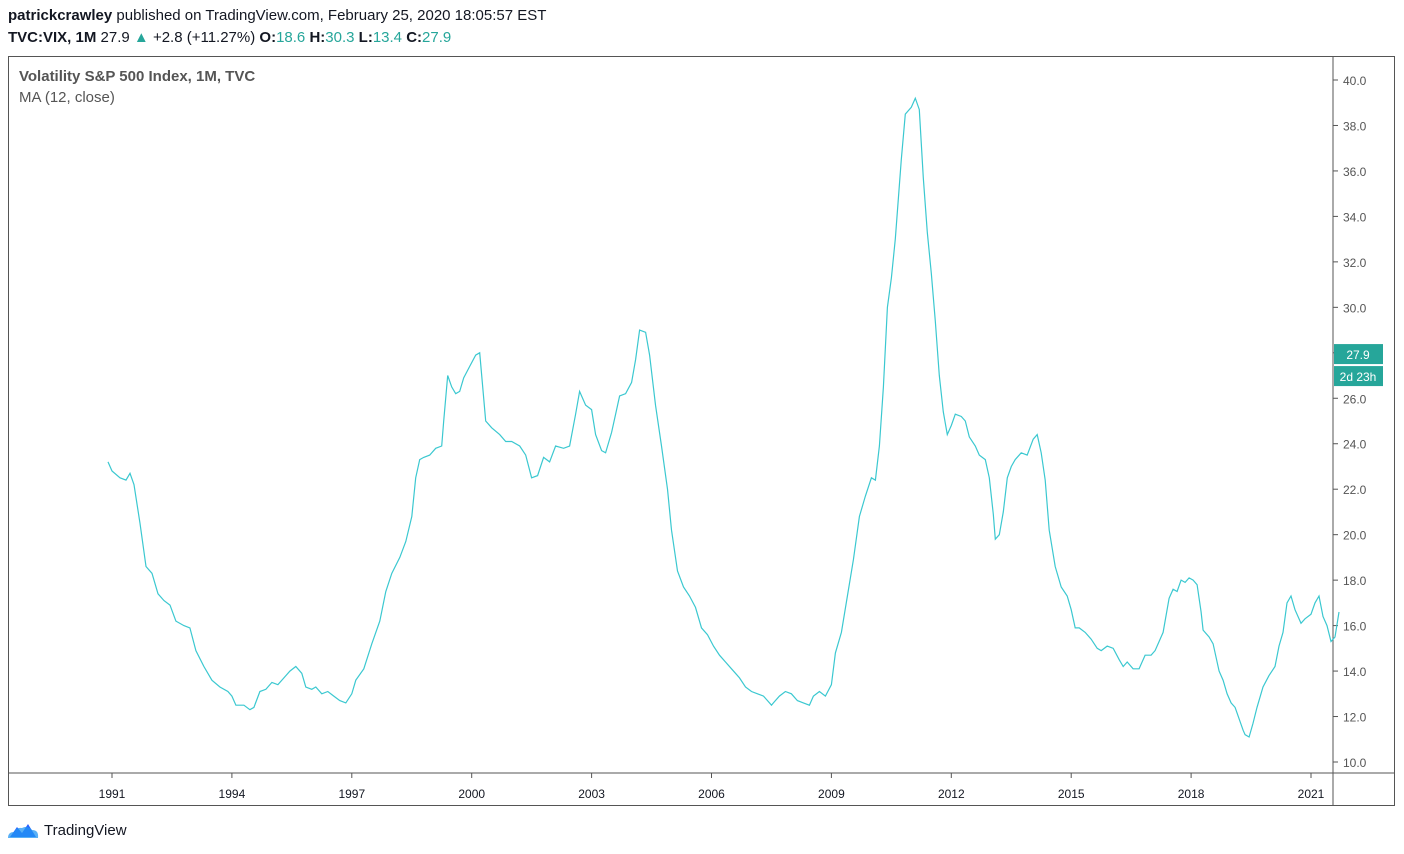 The width and height of the screenshot is (1404, 854). Describe the element at coordinates (414, 37) in the screenshot. I see `close-label: C:` at that location.